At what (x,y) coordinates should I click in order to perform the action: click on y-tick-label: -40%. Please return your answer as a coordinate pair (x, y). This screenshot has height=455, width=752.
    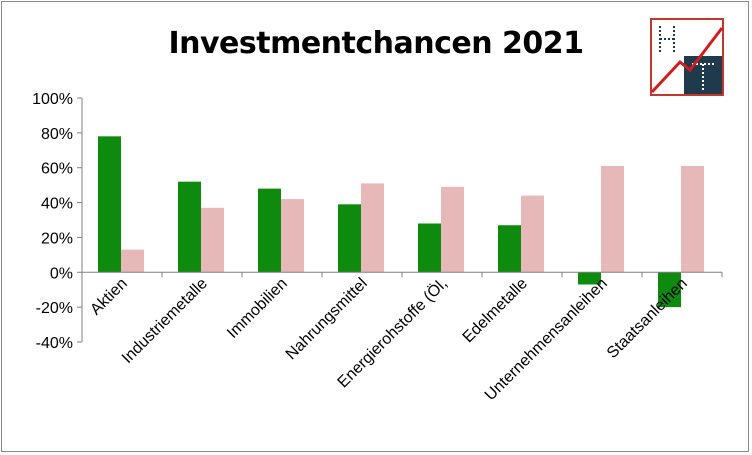
    Looking at the image, I should click on (54, 343).